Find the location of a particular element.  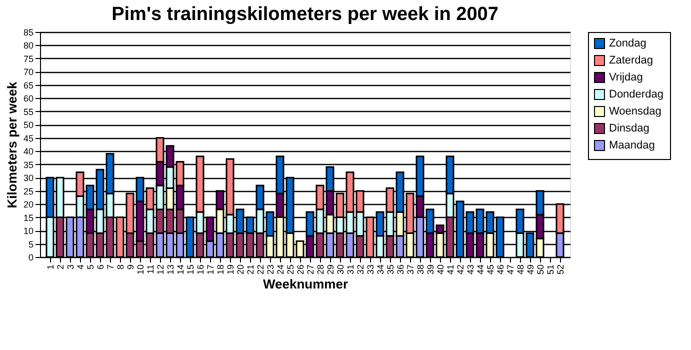

legend-label: Maandag is located at coordinates (632, 146).